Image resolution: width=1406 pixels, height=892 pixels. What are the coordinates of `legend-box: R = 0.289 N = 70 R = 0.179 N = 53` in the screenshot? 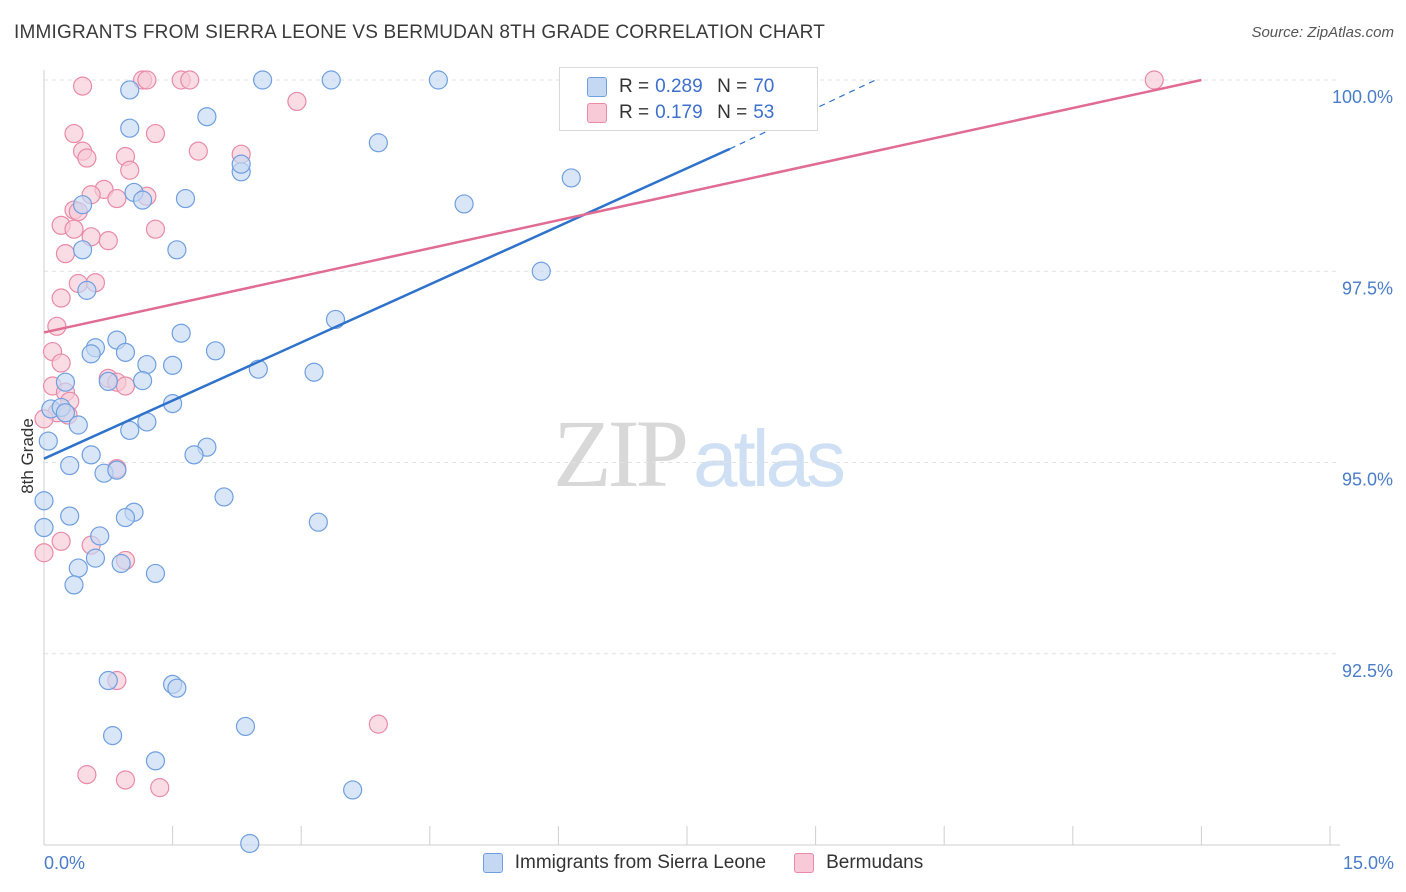 It's located at (688, 99).